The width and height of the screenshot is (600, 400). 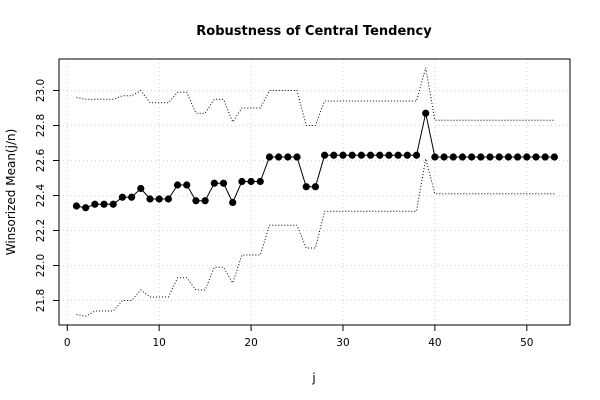 I want to click on y-tick-label: 22.8, so click(x=41, y=125).